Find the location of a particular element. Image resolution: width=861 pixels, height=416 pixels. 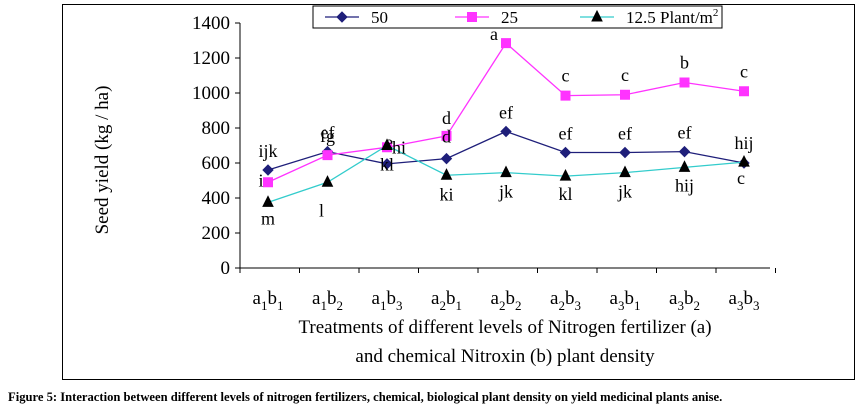

significance-label-s0: e is located at coordinates (389, 142).